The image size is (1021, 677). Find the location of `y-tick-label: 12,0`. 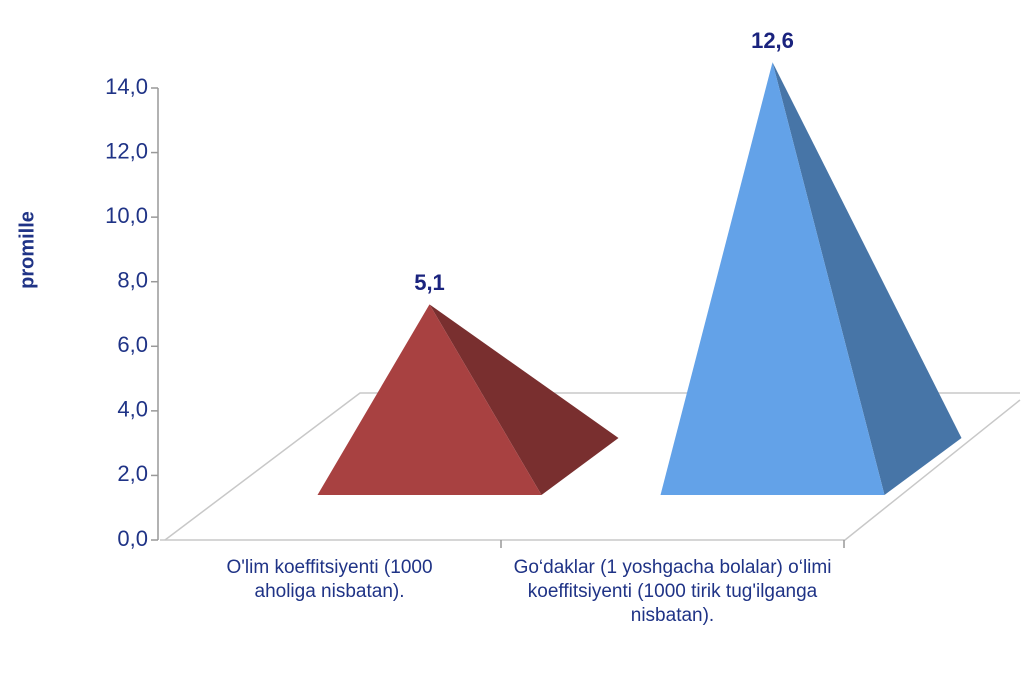

y-tick-label: 12,0 is located at coordinates (126, 150).